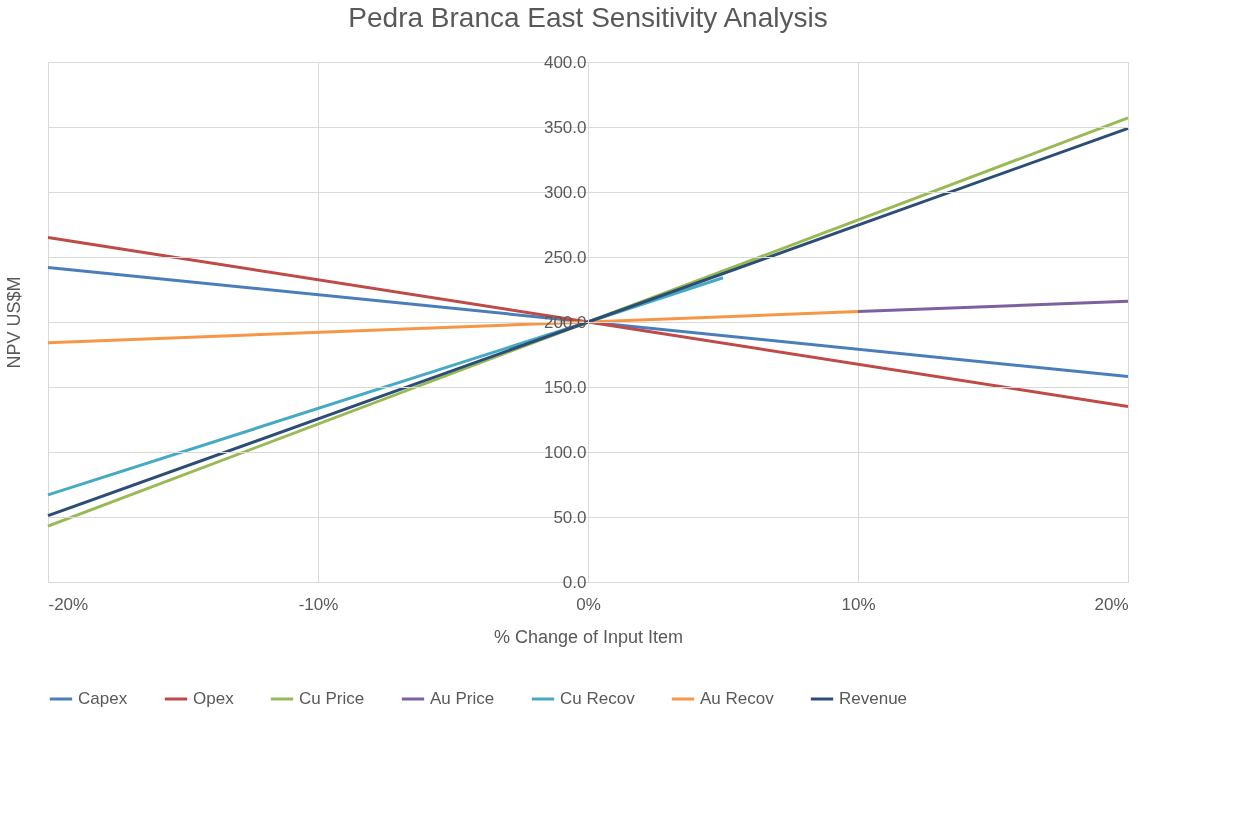 This screenshot has width=1247, height=814. Describe the element at coordinates (737, 698) in the screenshot. I see `legend-label: Au Recov` at that location.